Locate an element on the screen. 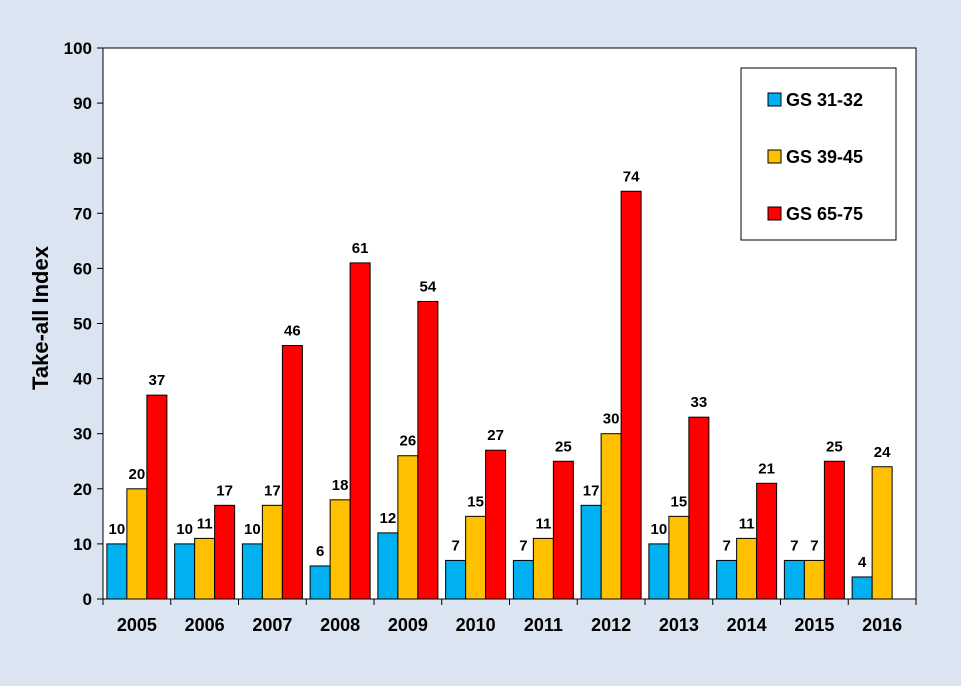 This screenshot has height=686, width=961. y-tick-label: 0 is located at coordinates (87, 599).